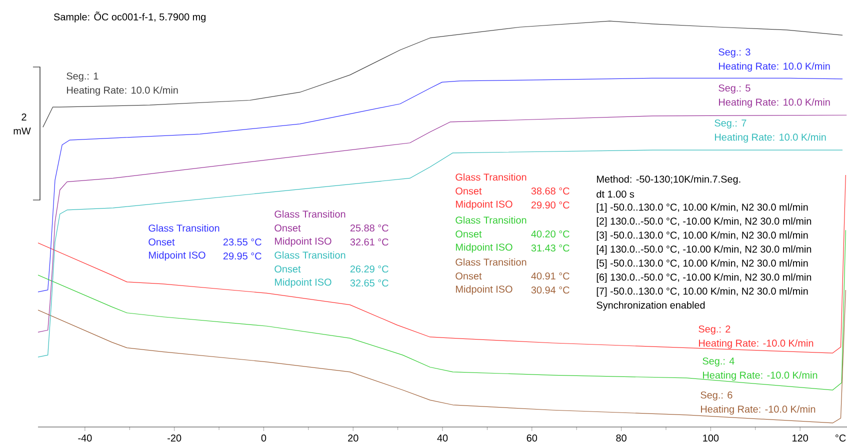 The height and width of the screenshot is (448, 847). Describe the element at coordinates (718, 362) in the screenshot. I see `series-label: Seg.: 4` at that location.